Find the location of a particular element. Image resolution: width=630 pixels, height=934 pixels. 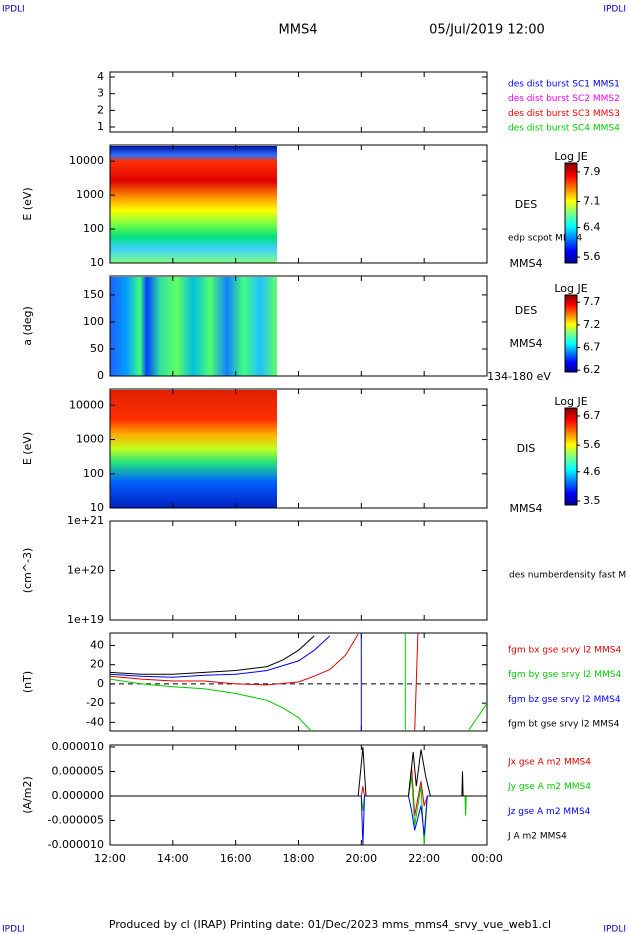

colorbar-tick-label: 7.9 is located at coordinates (592, 171).